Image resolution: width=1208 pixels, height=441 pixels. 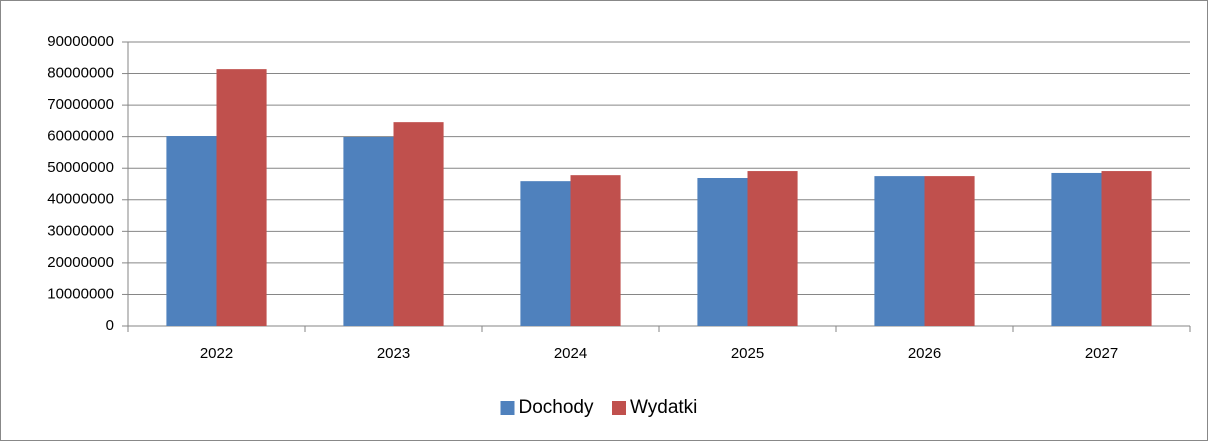 What do you see at coordinates (663, 407) in the screenshot?
I see `legend-label: Wydatki` at bounding box center [663, 407].